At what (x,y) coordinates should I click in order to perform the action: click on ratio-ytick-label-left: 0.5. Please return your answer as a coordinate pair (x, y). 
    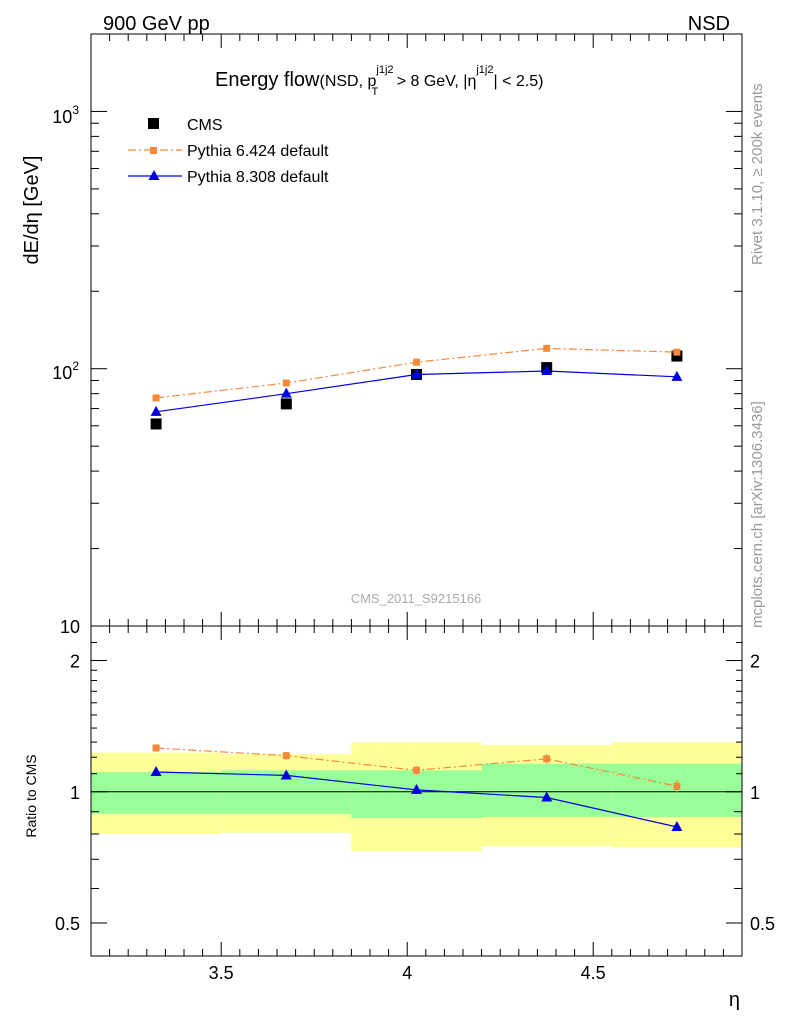
    Looking at the image, I should click on (67, 924).